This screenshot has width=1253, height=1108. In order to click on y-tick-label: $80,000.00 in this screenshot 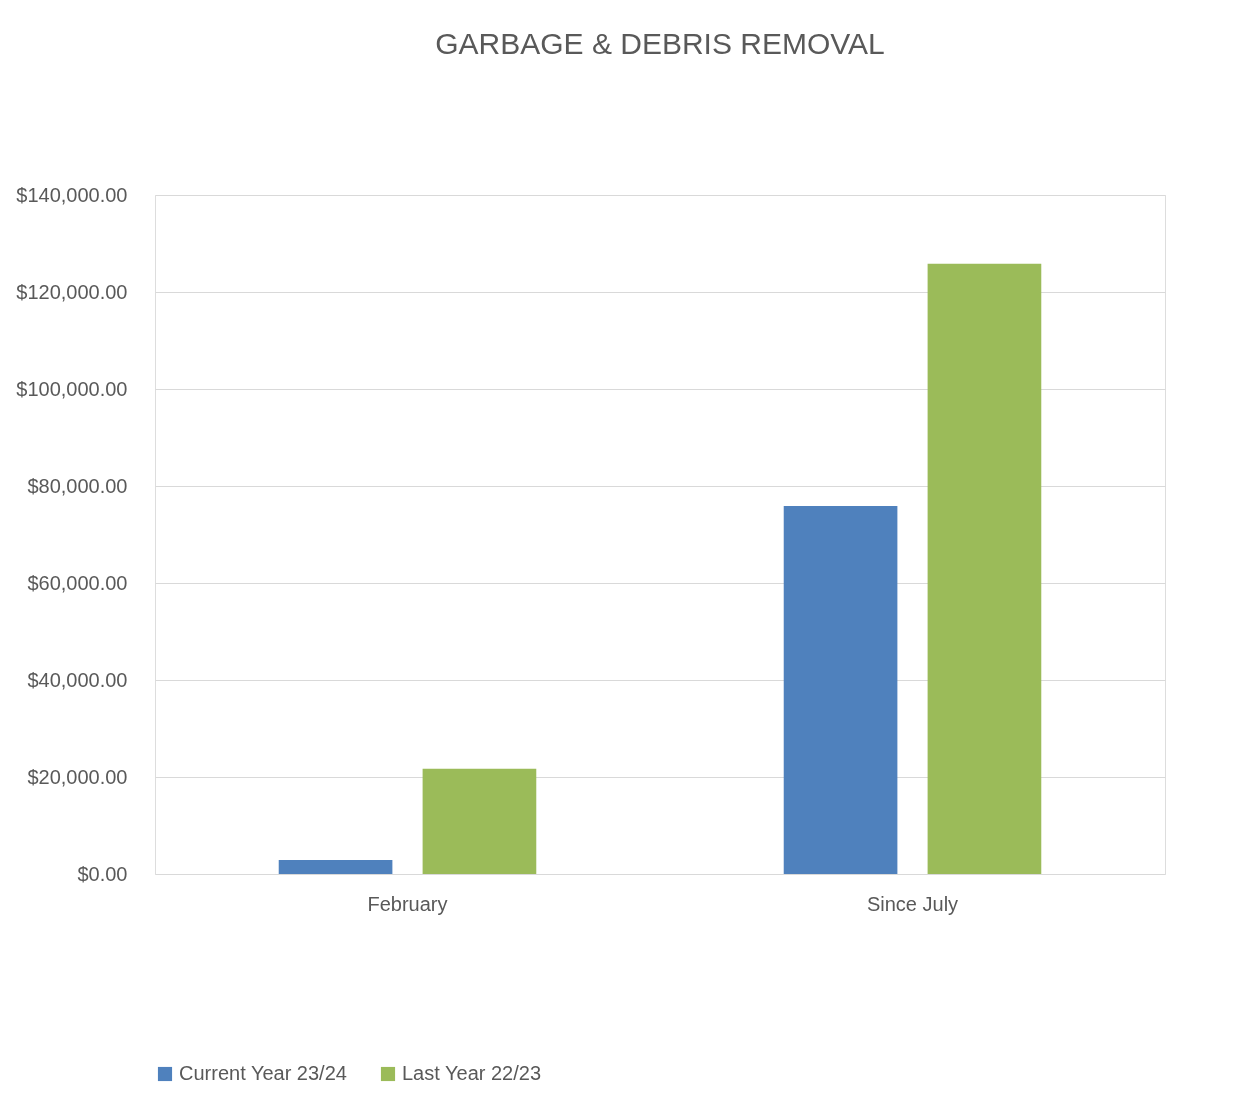, I will do `click(77, 485)`.